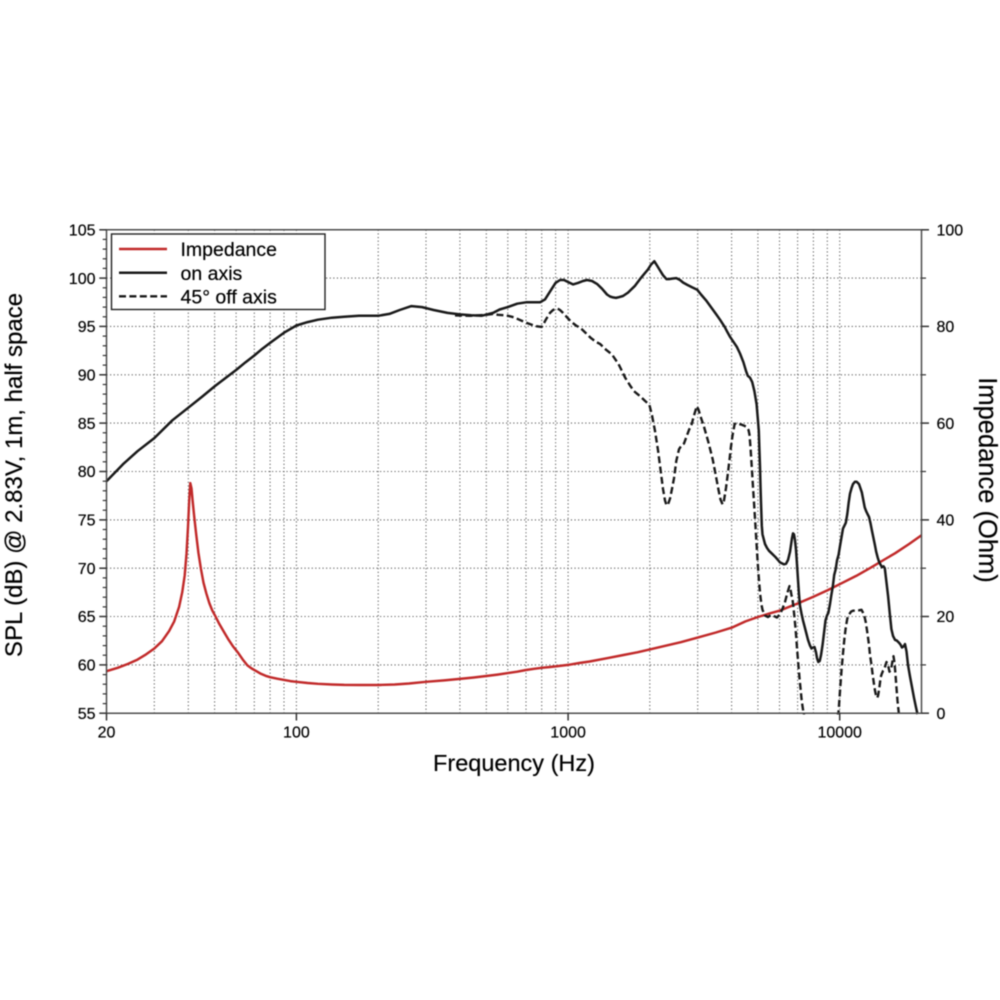  Describe the element at coordinates (212, 274) in the screenshot. I see `svg-text: on axis` at that location.